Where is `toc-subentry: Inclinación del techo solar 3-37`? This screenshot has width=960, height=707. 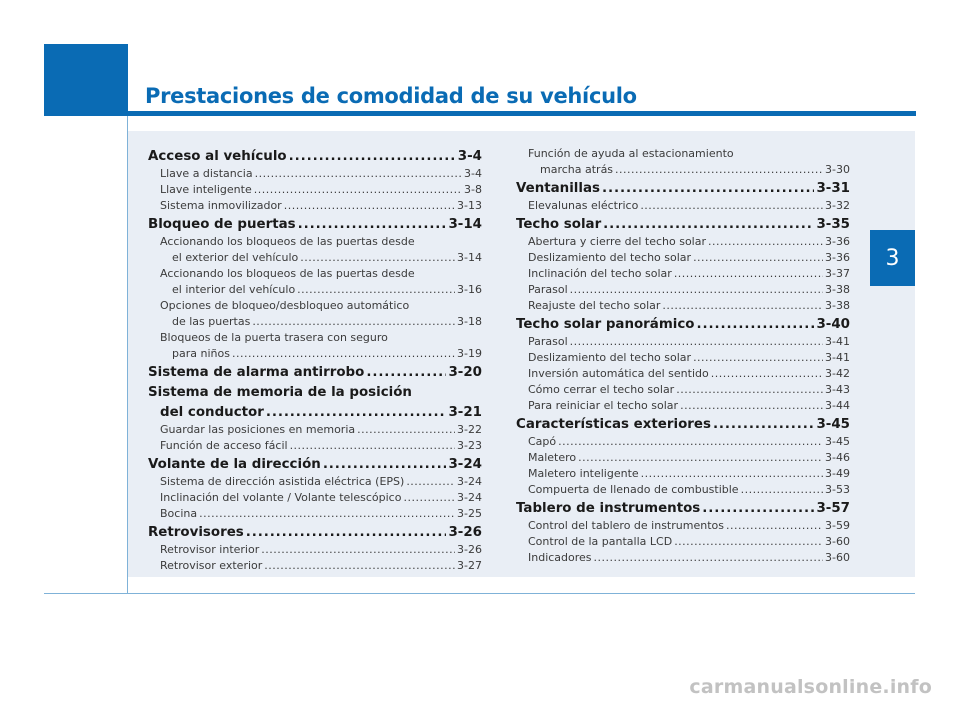
toc-subentry: Inclinación del techo solar 3-37 is located at coordinates (683, 274).